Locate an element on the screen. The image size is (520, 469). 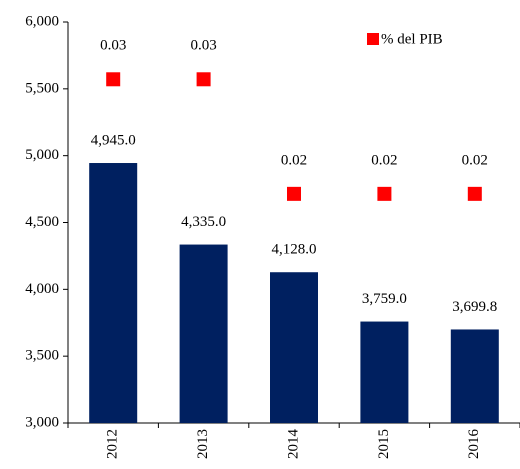
y-tick-label: 4,000 is located at coordinates (42, 289).